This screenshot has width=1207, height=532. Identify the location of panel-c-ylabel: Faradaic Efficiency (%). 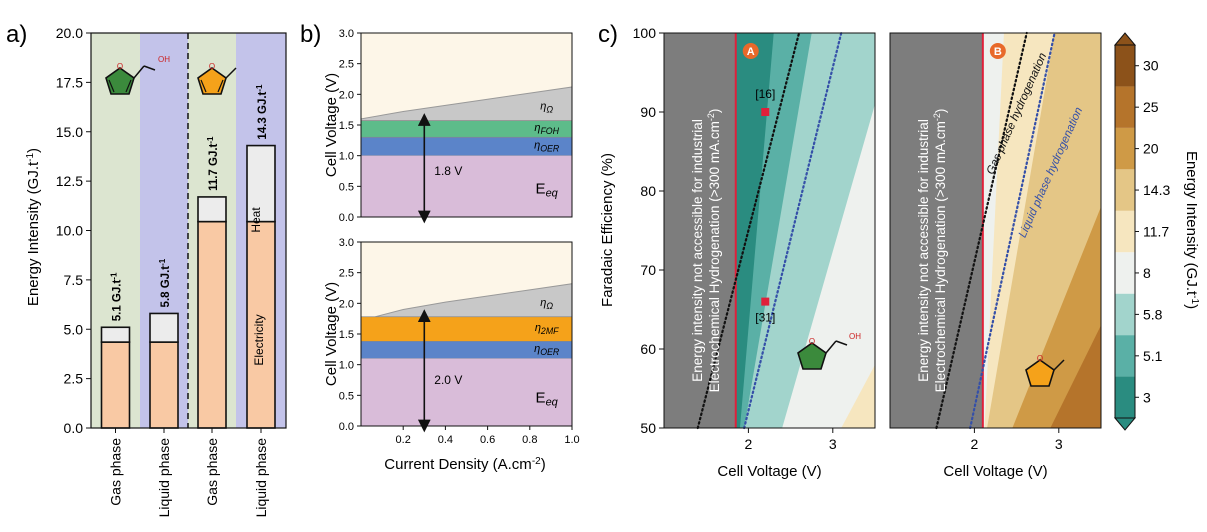
(607, 230).